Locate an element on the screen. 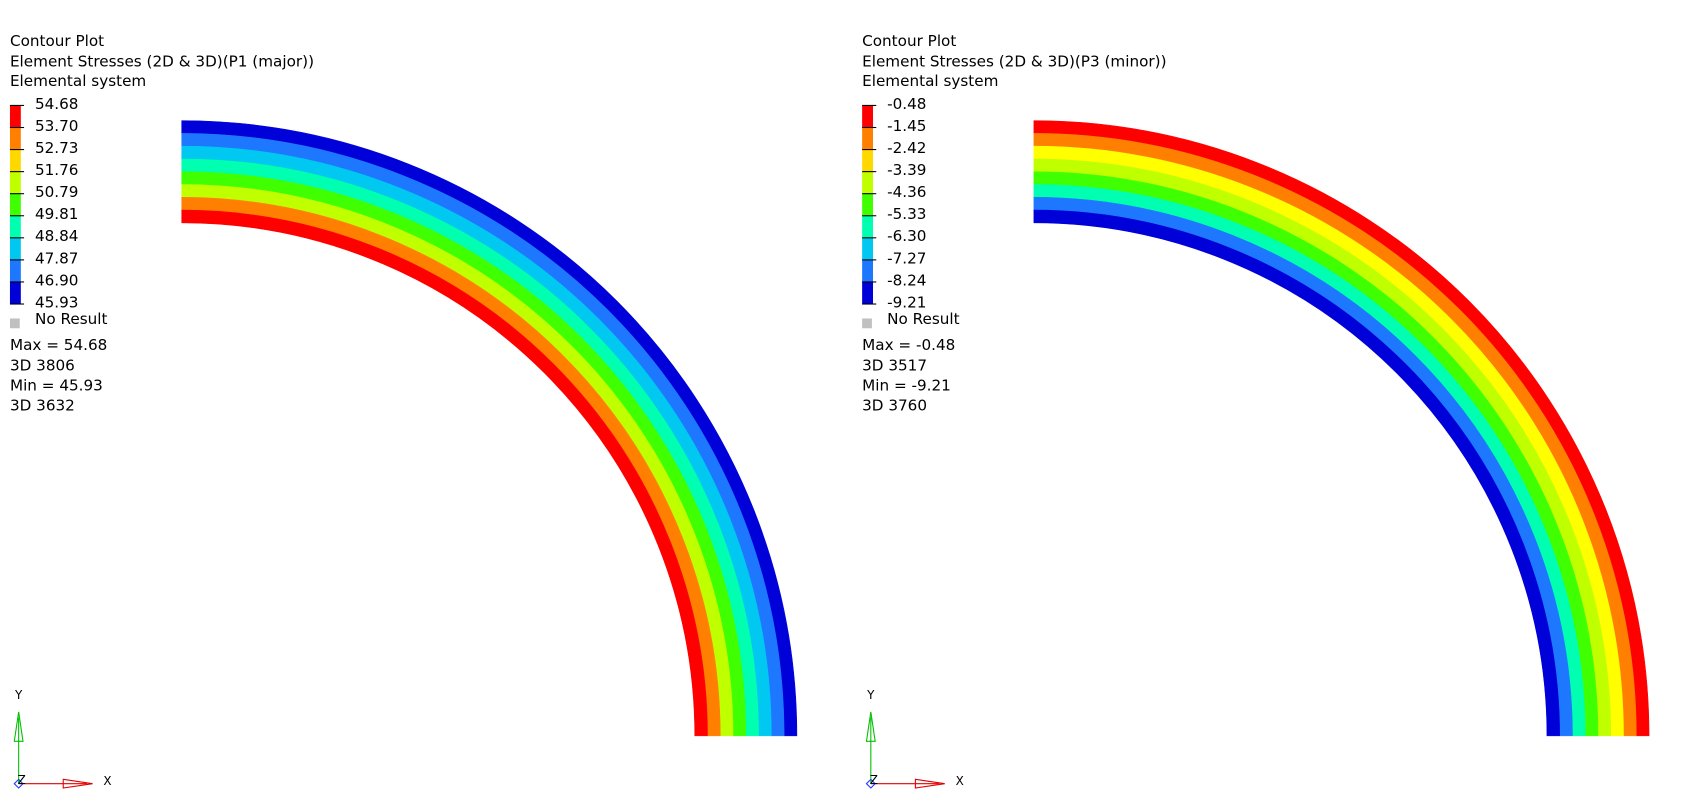  result-stat: 3D 3632 is located at coordinates (42, 405).